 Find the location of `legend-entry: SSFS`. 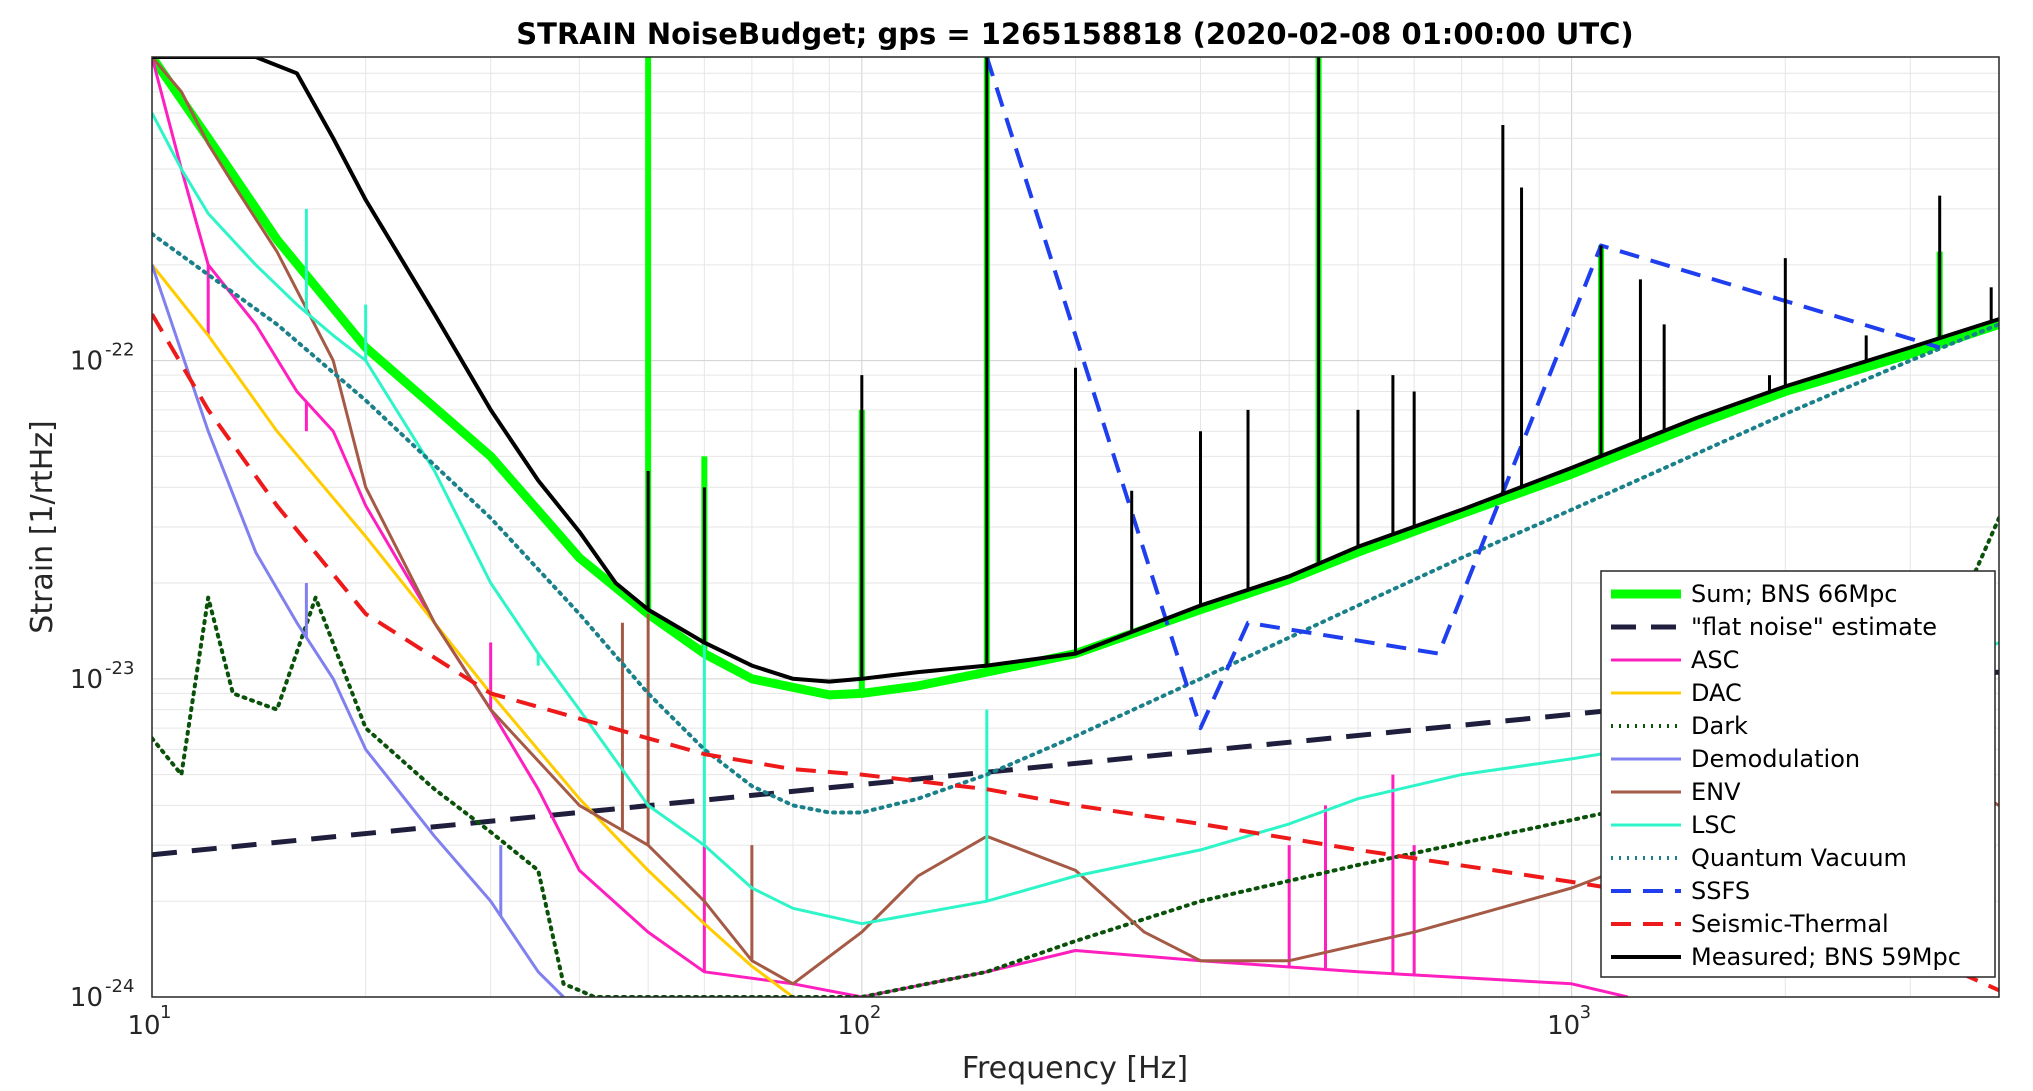

legend-entry: SSFS is located at coordinates (1680, 891).